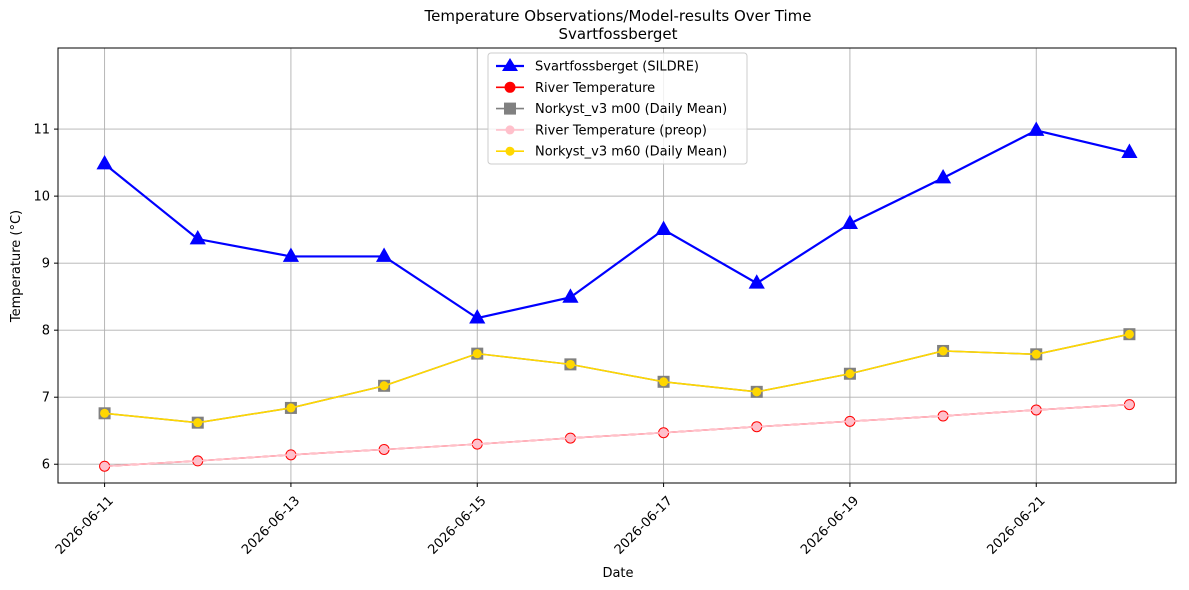 The height and width of the screenshot is (590, 1189). What do you see at coordinates (1016, 526) in the screenshot?
I see `x-tick-label: 2026-06-21` at bounding box center [1016, 526].